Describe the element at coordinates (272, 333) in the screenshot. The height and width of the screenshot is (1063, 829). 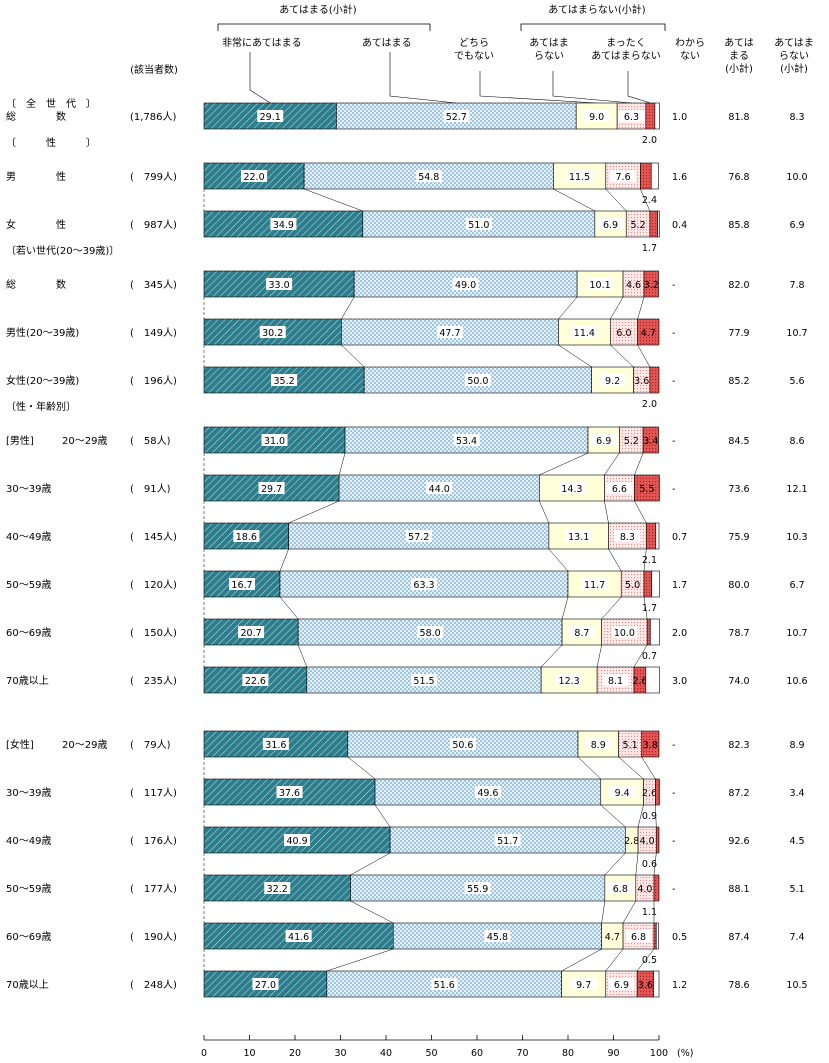
I see `data-label: 30.2` at that location.